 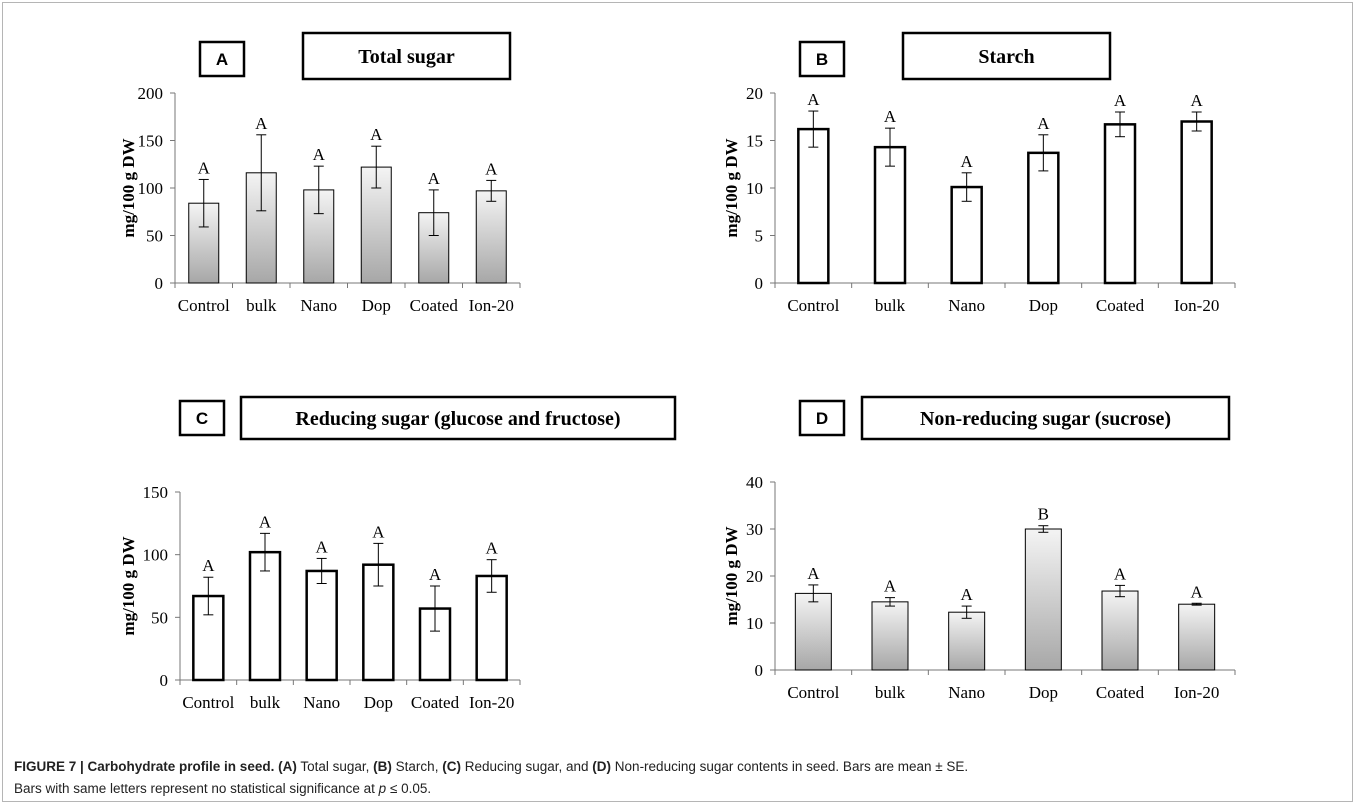 I want to click on caption-part-text: Reducing sugar, and, so click(x=526, y=766).